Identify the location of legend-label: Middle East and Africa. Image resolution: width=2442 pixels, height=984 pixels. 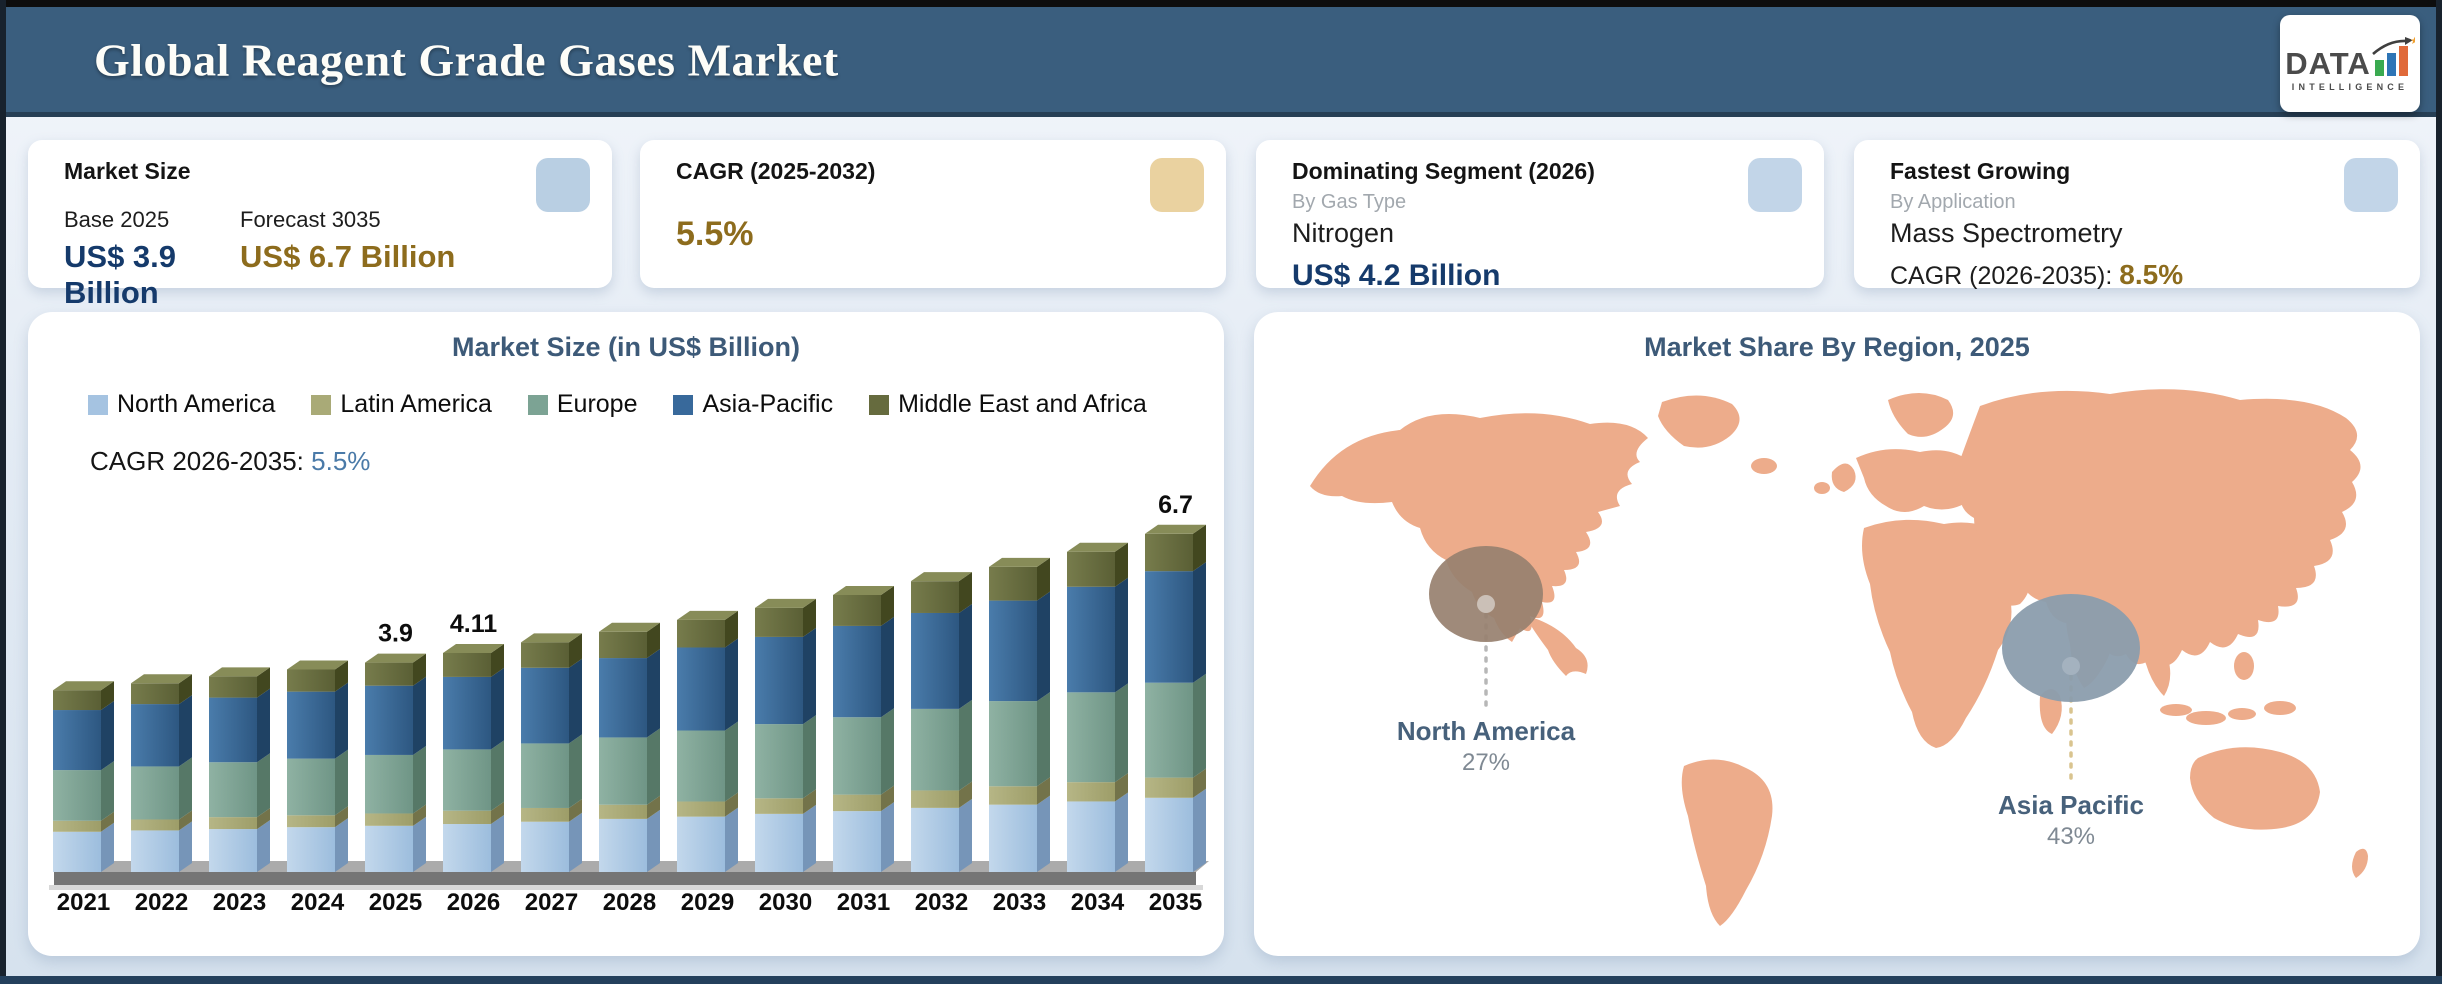
(1022, 404).